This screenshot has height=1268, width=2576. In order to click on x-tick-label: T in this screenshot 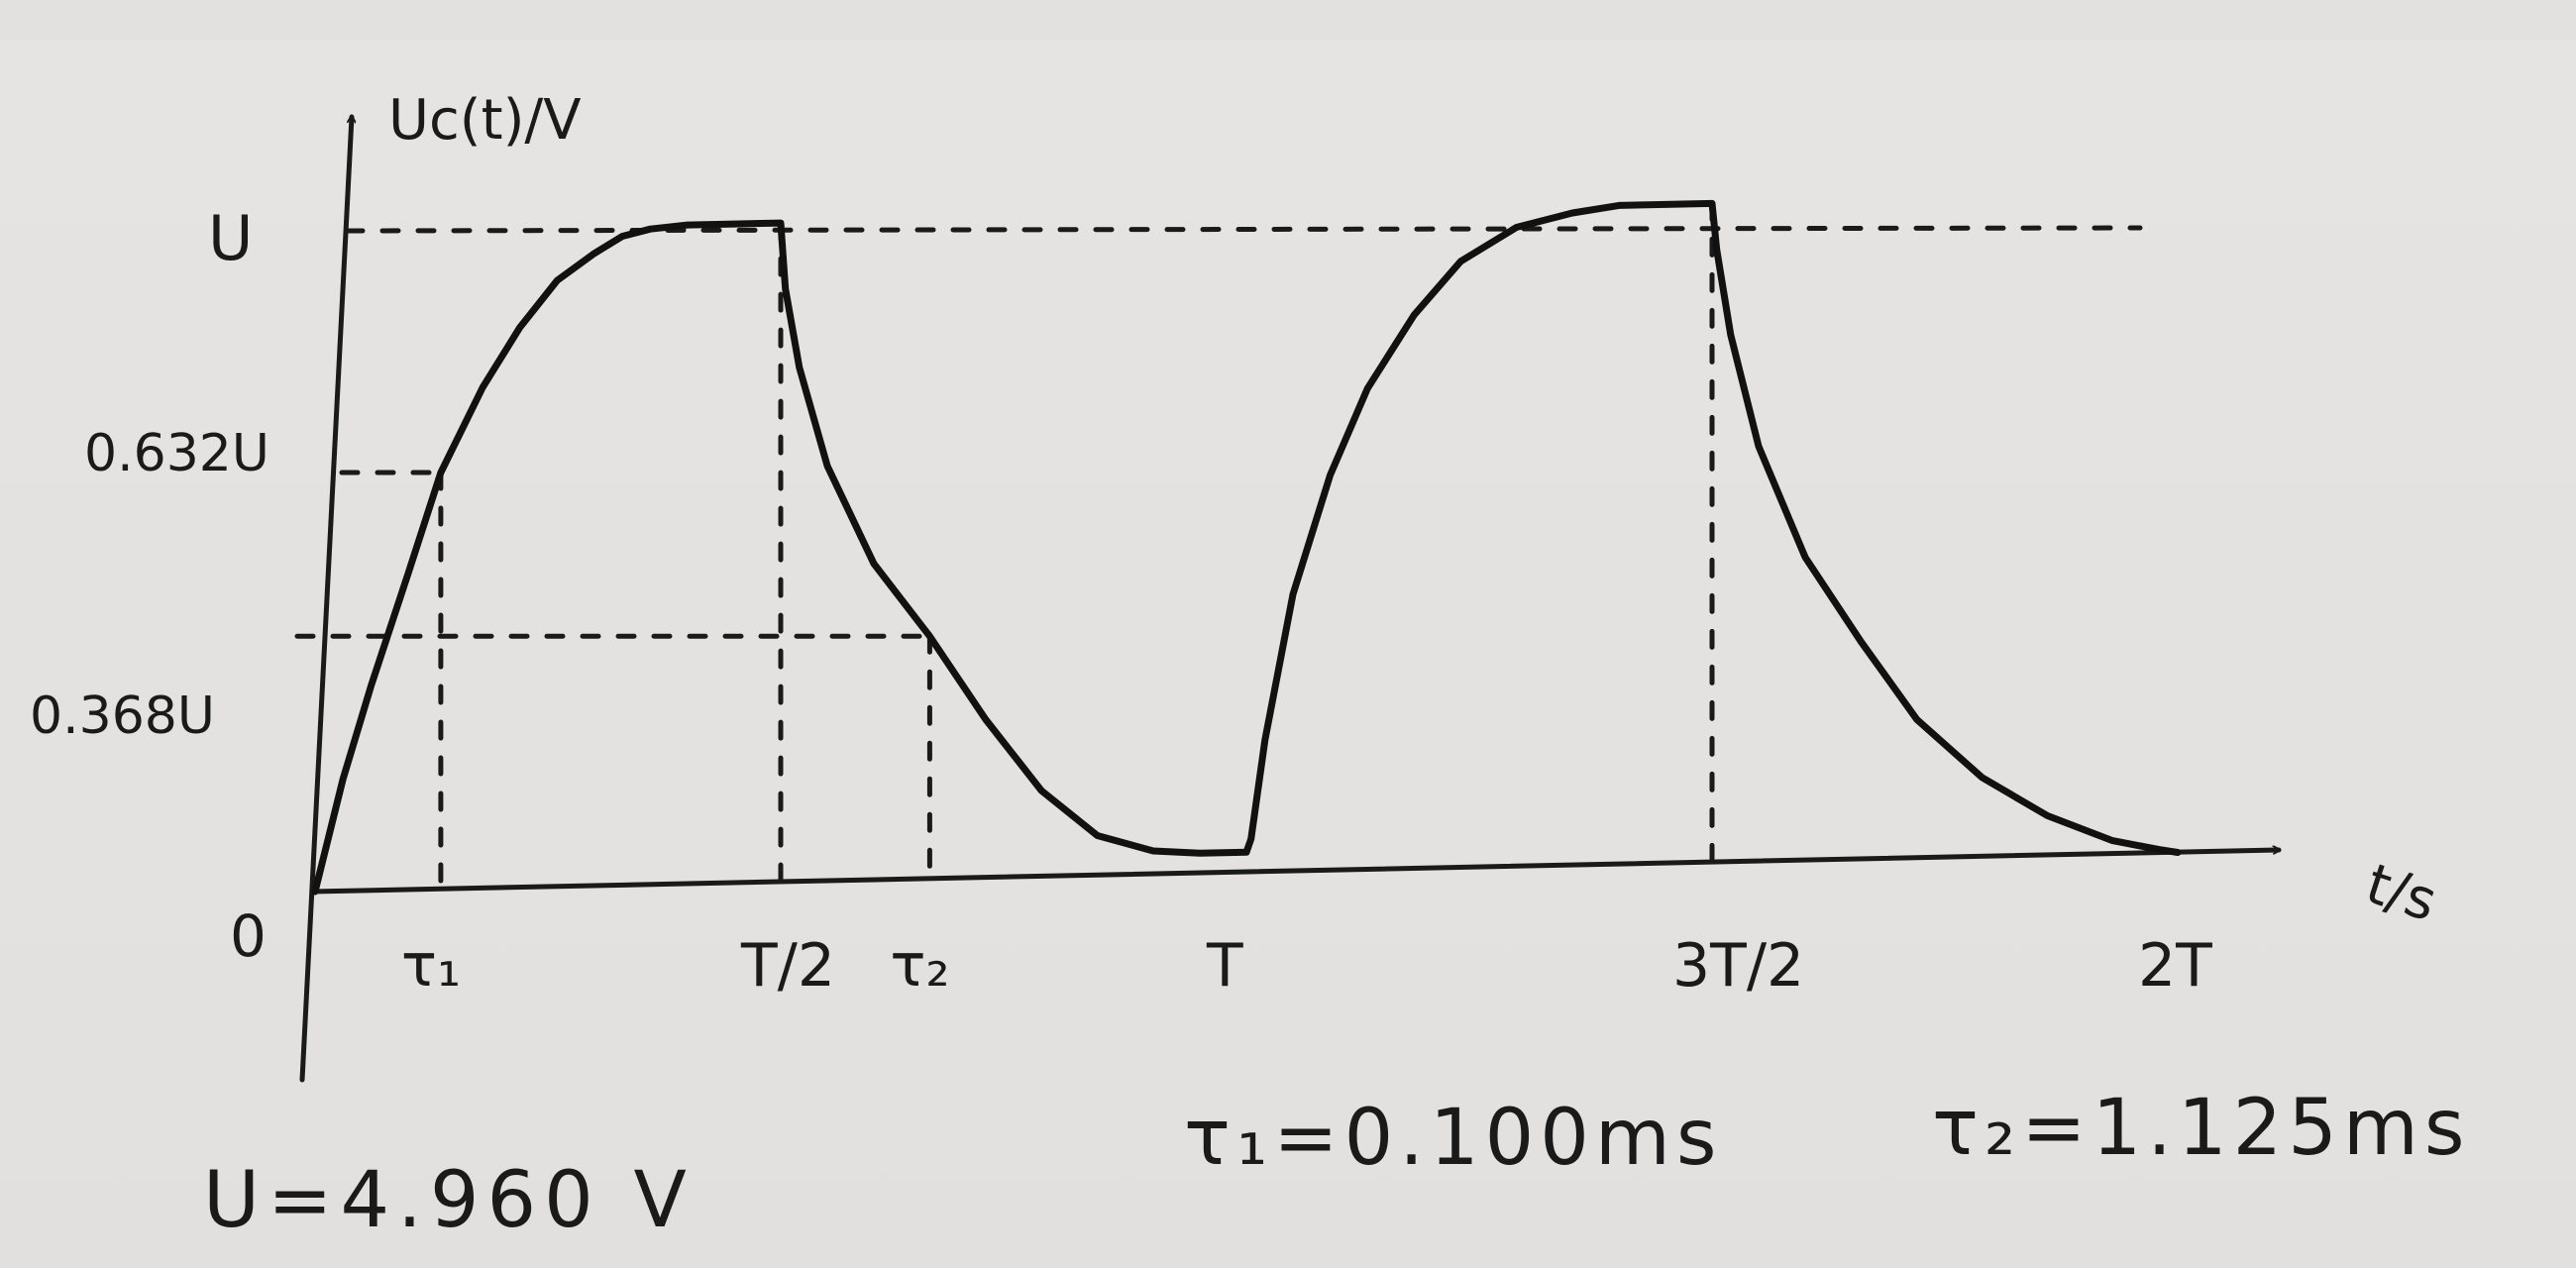, I will do `click(1224, 966)`.